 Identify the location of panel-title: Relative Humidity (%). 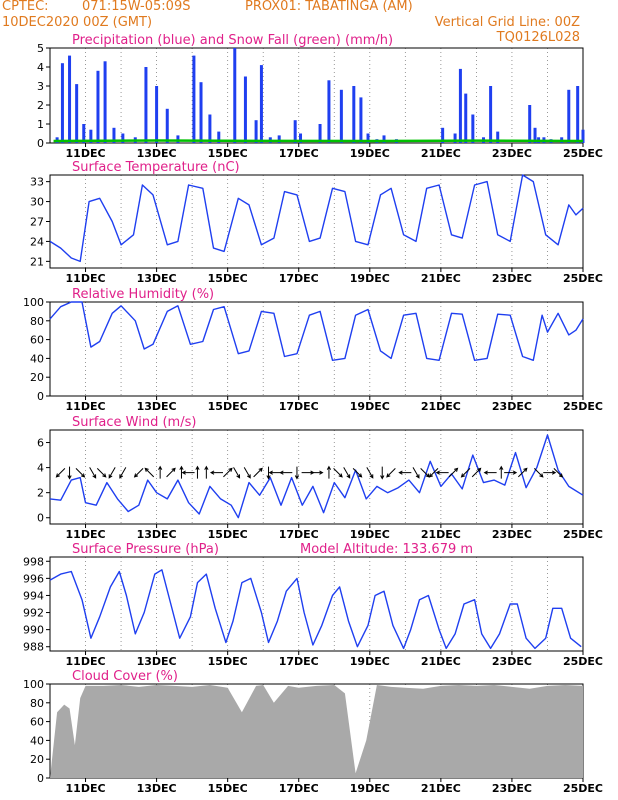
(143, 294).